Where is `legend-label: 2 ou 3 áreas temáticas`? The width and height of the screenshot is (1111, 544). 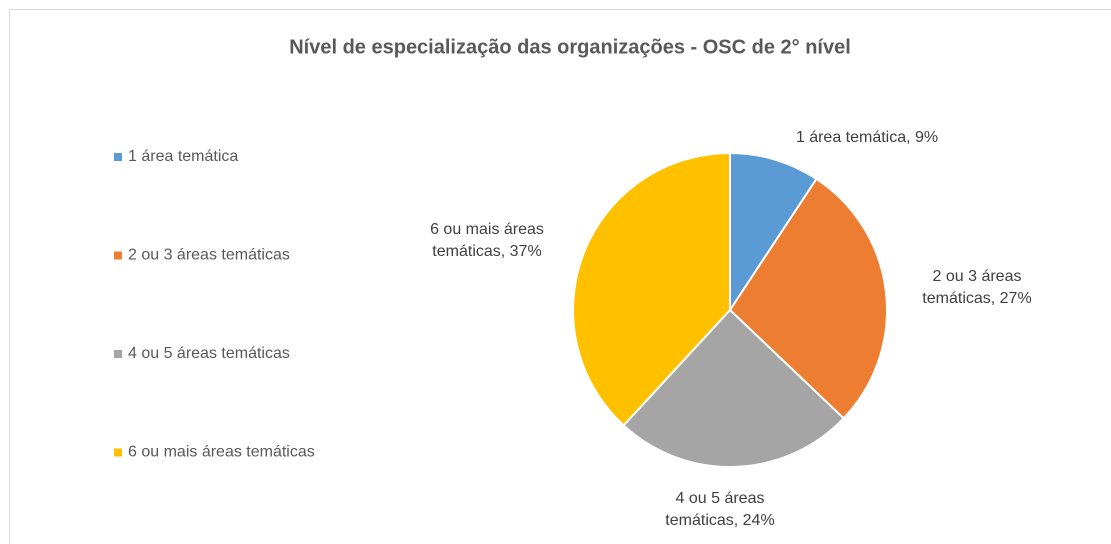
legend-label: 2 ou 3 áreas temáticas is located at coordinates (209, 255).